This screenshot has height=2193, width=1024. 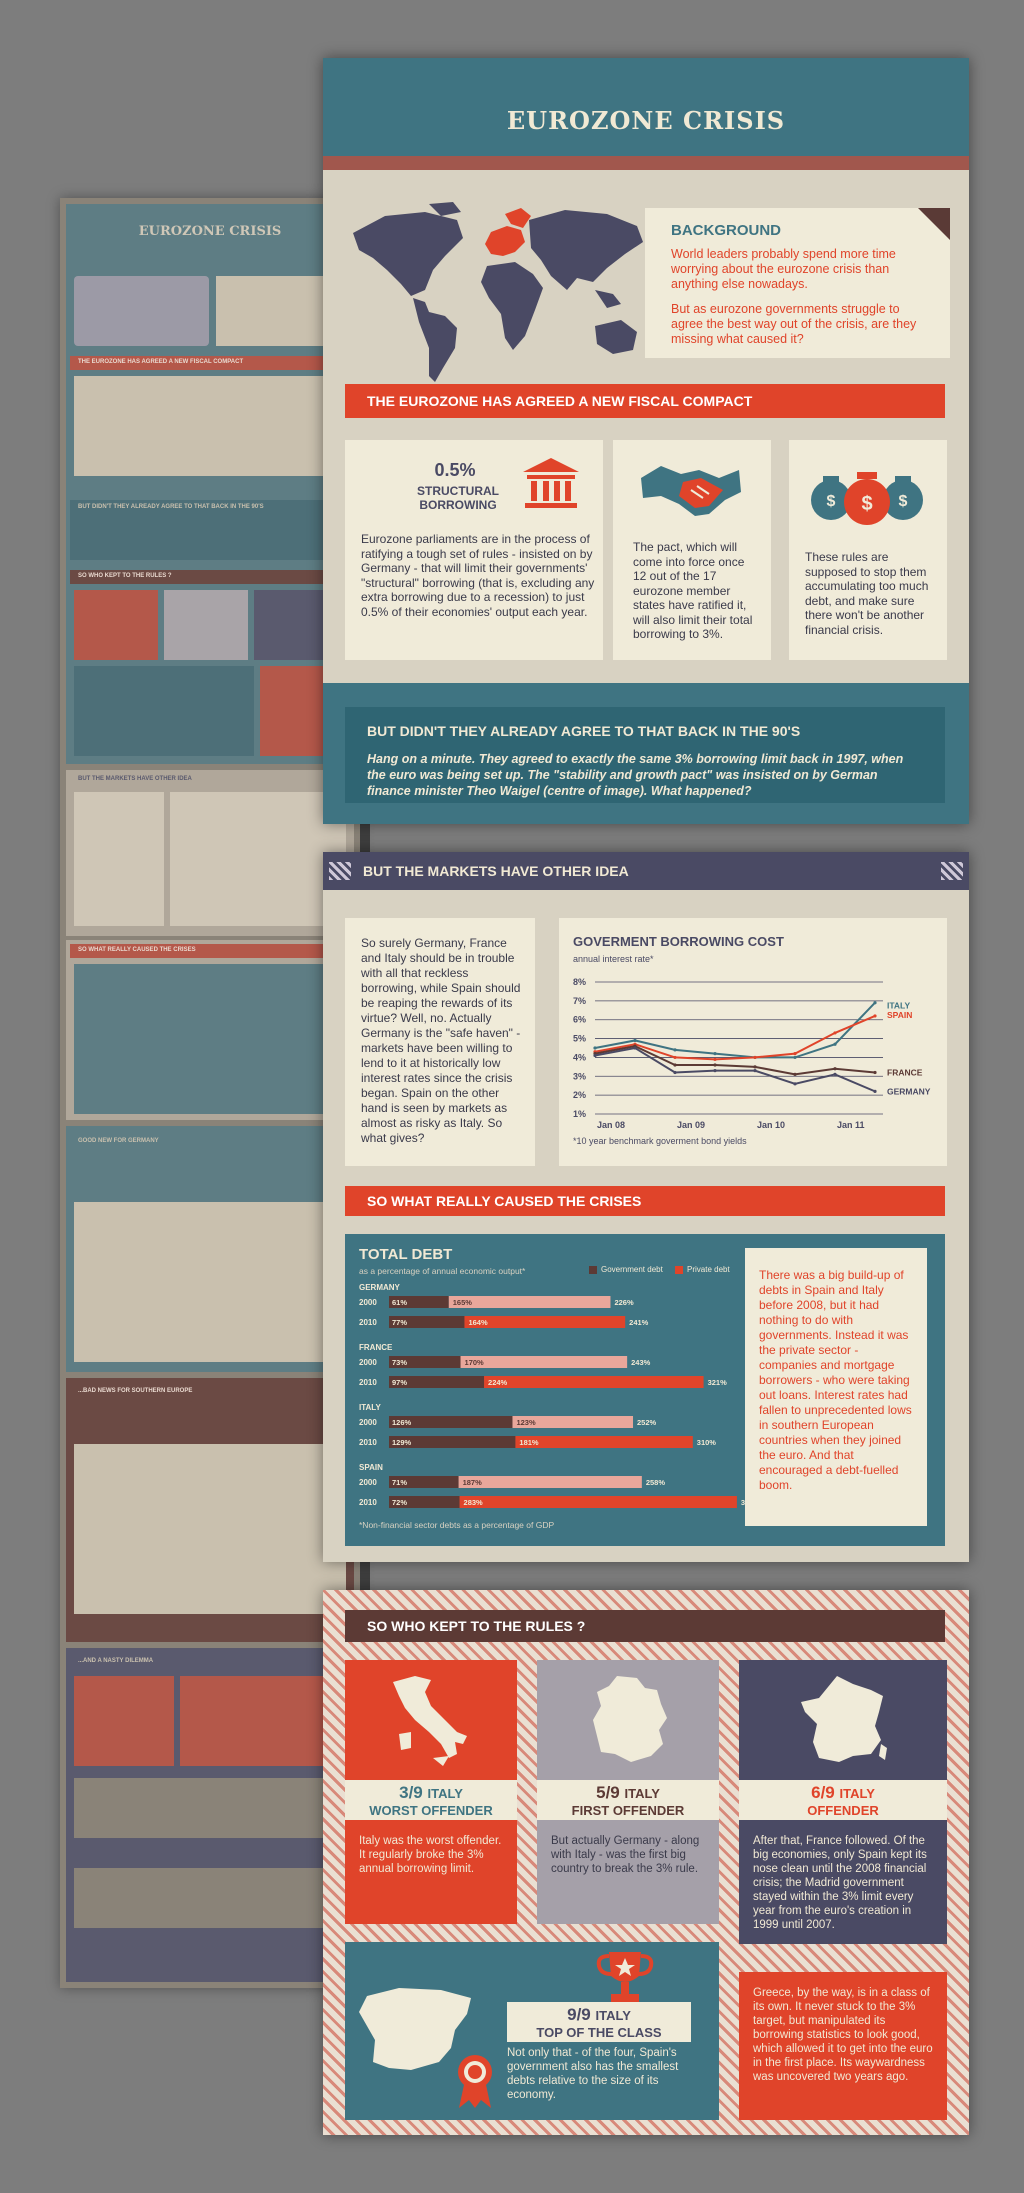 What do you see at coordinates (771, 1125) in the screenshot?
I see `x-tick-label: Jan 10` at bounding box center [771, 1125].